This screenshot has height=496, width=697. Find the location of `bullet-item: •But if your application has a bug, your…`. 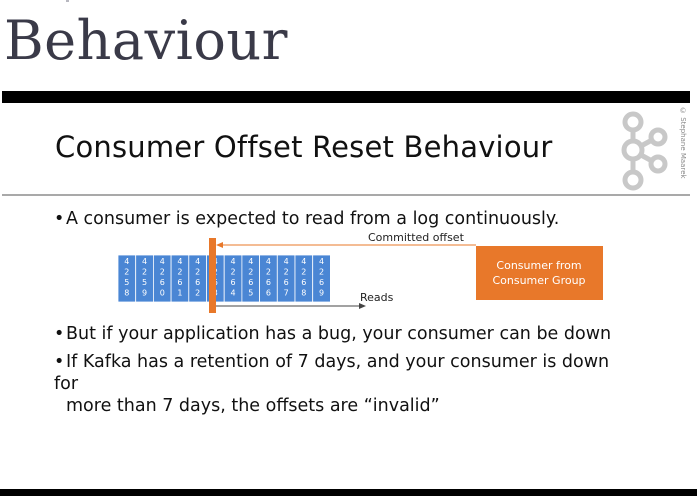

bullet-item: •But if your application has a bug, your… is located at coordinates (332, 334).